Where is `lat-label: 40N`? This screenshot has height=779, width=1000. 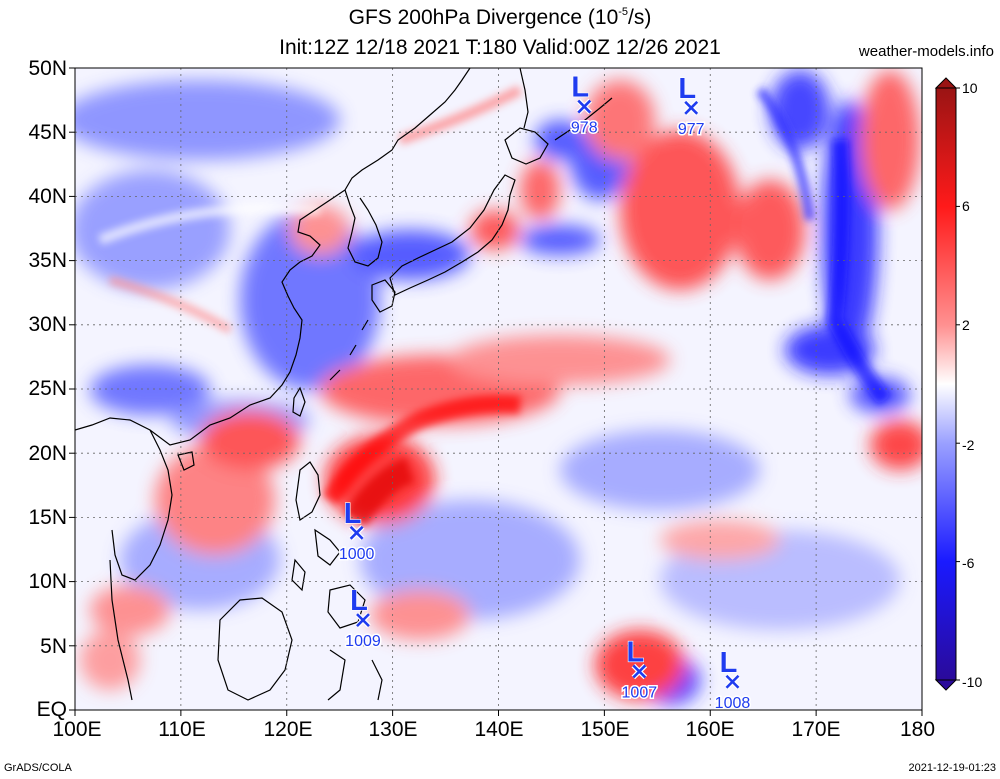 lat-label: 40N is located at coordinates (47, 196).